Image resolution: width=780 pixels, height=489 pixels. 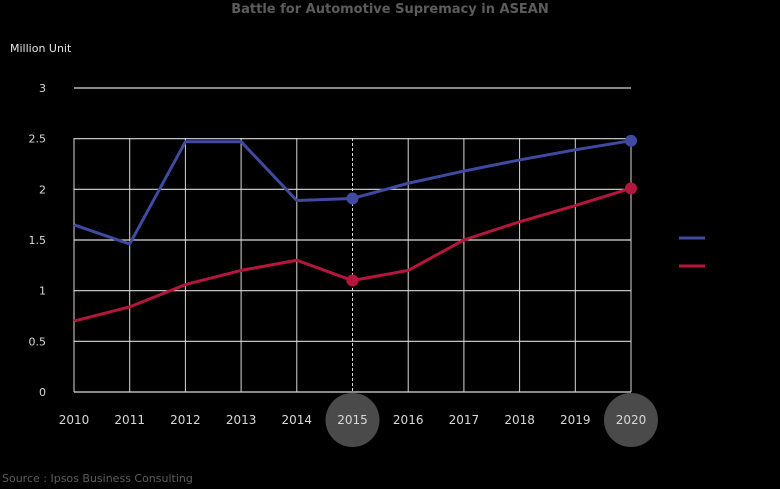 I want to click on x-tick-label: 2015, so click(x=352, y=420).